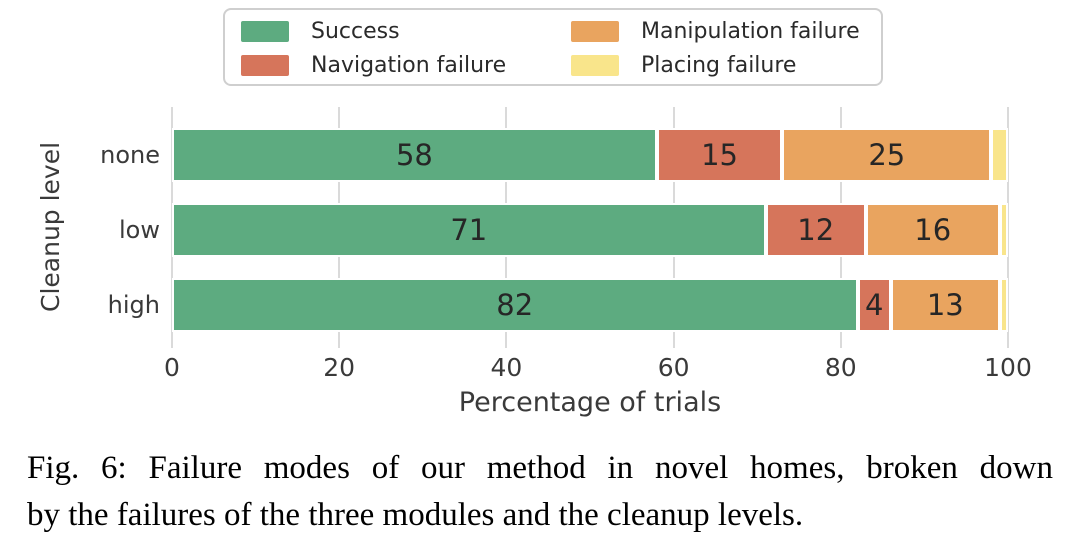 The image size is (1080, 541). I want to click on bar-segment-manipulation-failure-low: 16, so click(932, 230).